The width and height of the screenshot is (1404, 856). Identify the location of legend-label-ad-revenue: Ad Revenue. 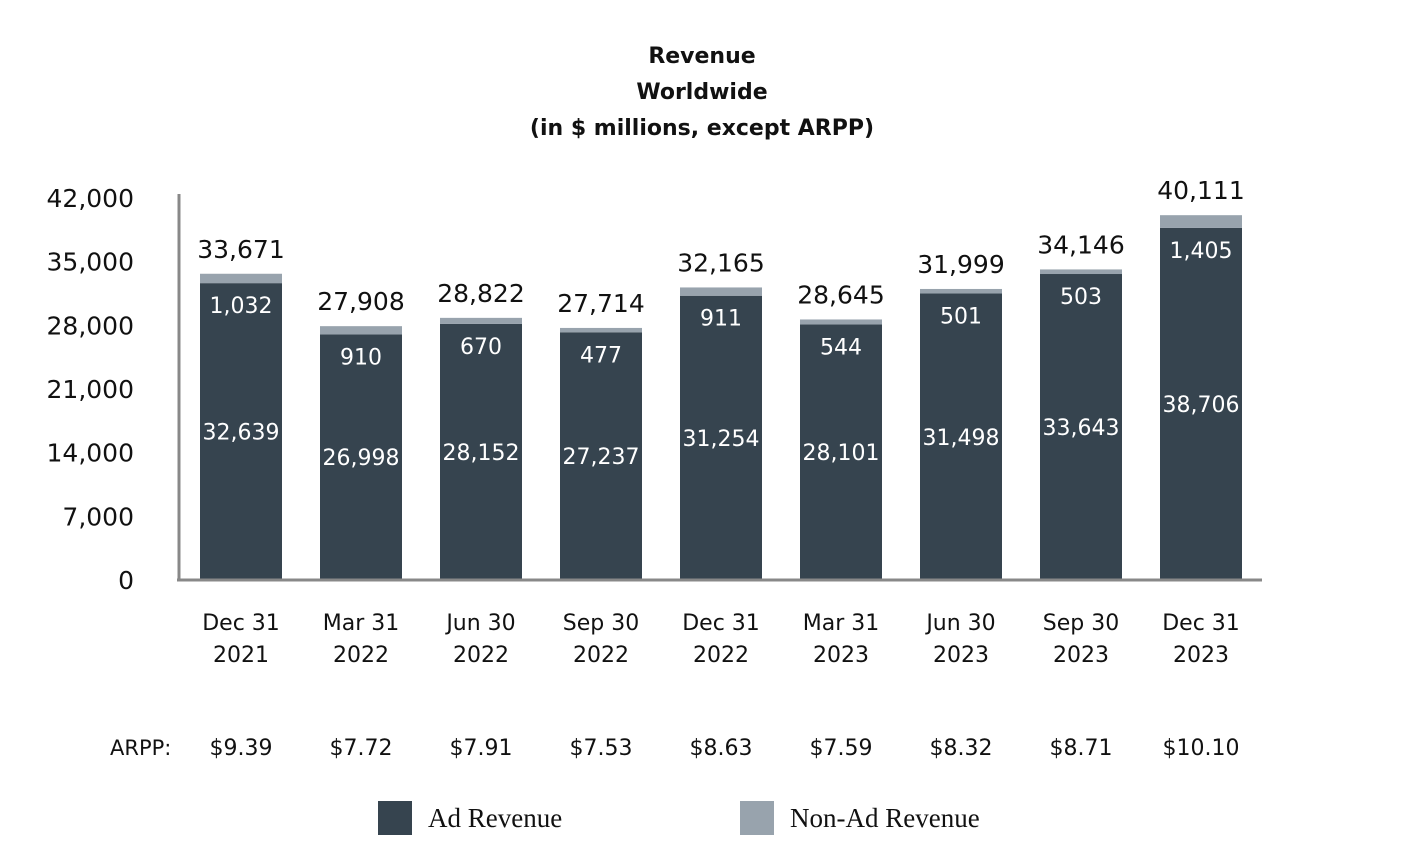
(495, 817).